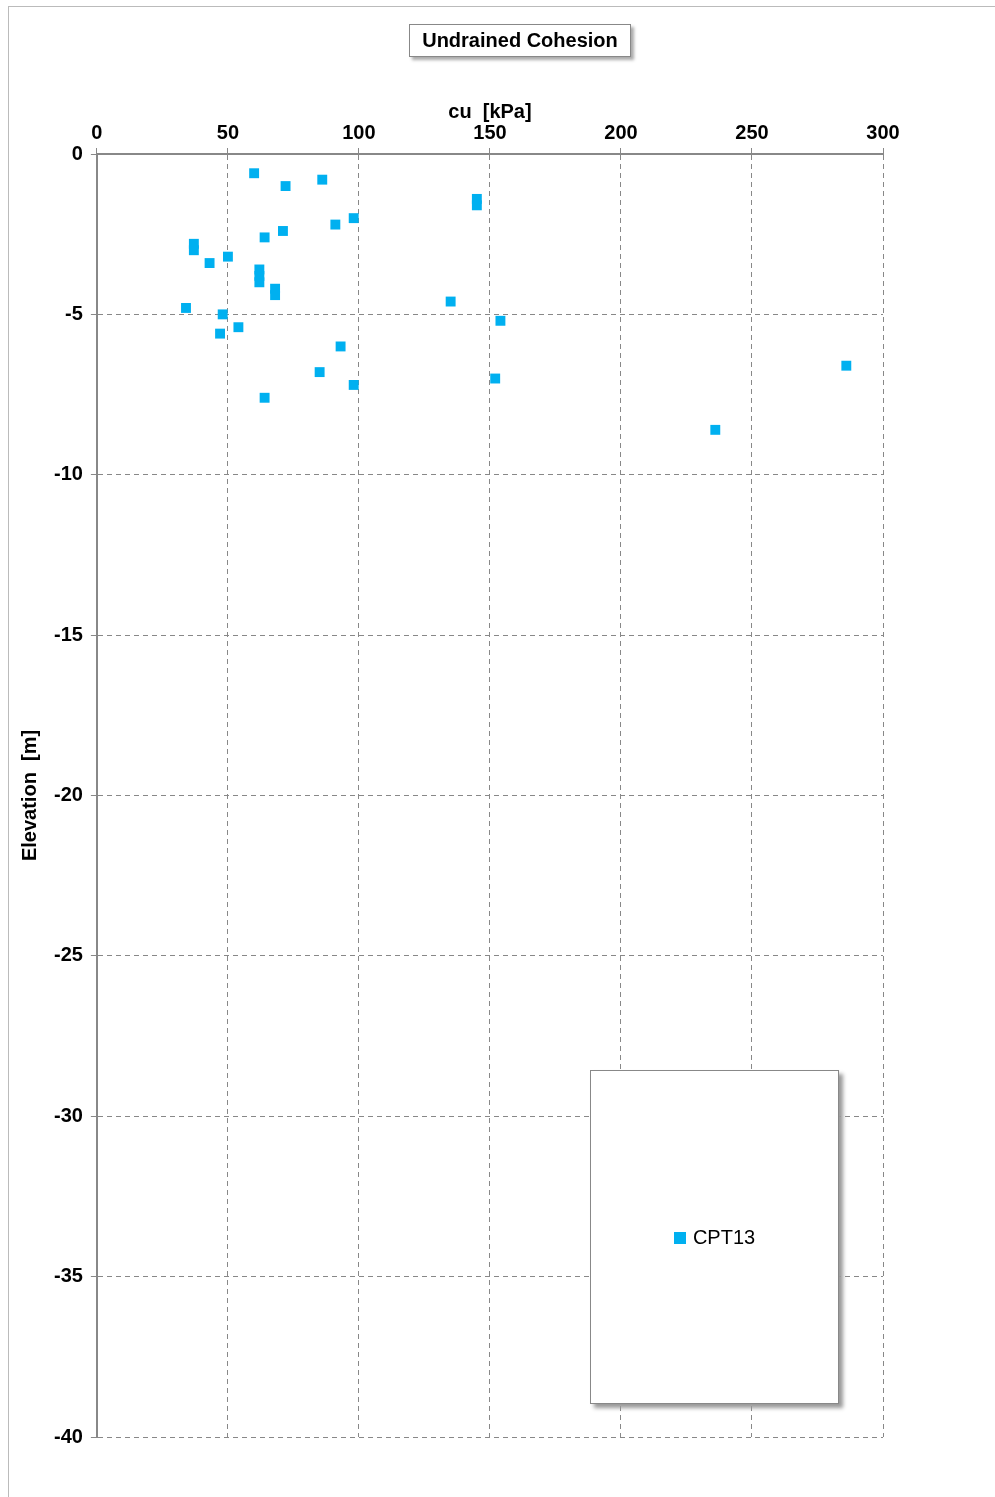  I want to click on y-tick-label: -40, so click(68, 1435).